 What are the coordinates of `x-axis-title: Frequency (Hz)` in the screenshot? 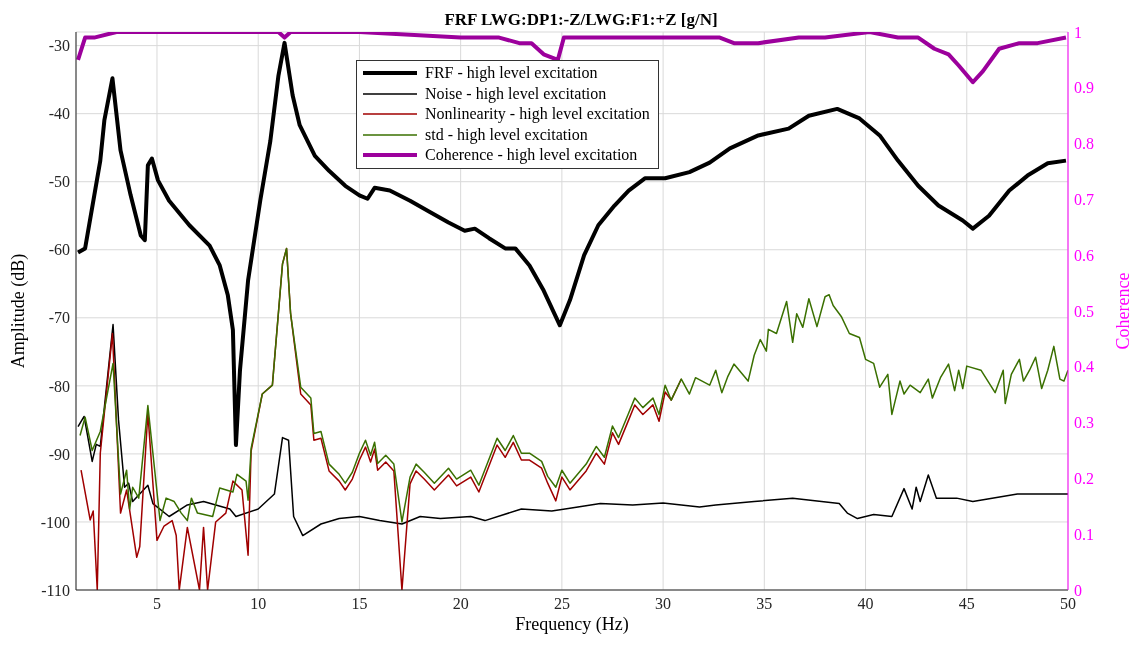 It's located at (572, 624).